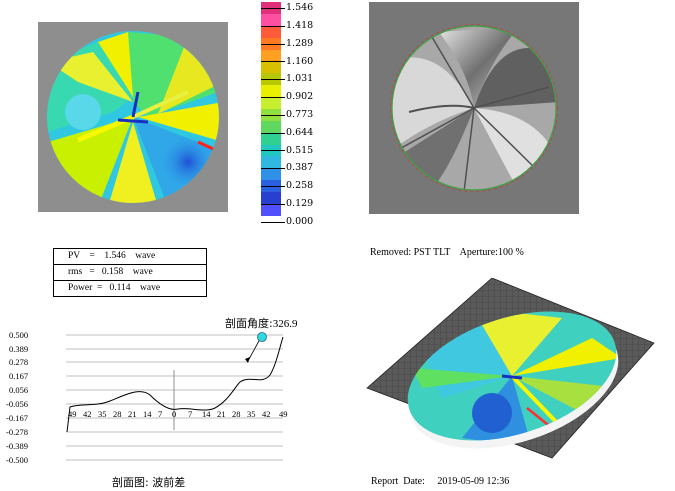 This screenshot has height=491, width=675. Describe the element at coordinates (17, 418) in the screenshot. I see `y-tick-label: -0.167` at that location.